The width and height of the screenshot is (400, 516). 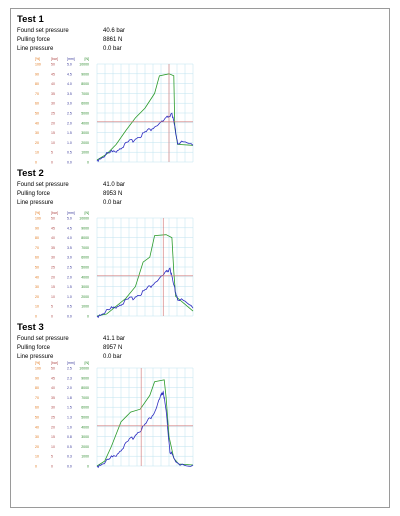 What do you see at coordinates (85, 133) in the screenshot?
I see `tick-label: 3000` at bounding box center [85, 133].